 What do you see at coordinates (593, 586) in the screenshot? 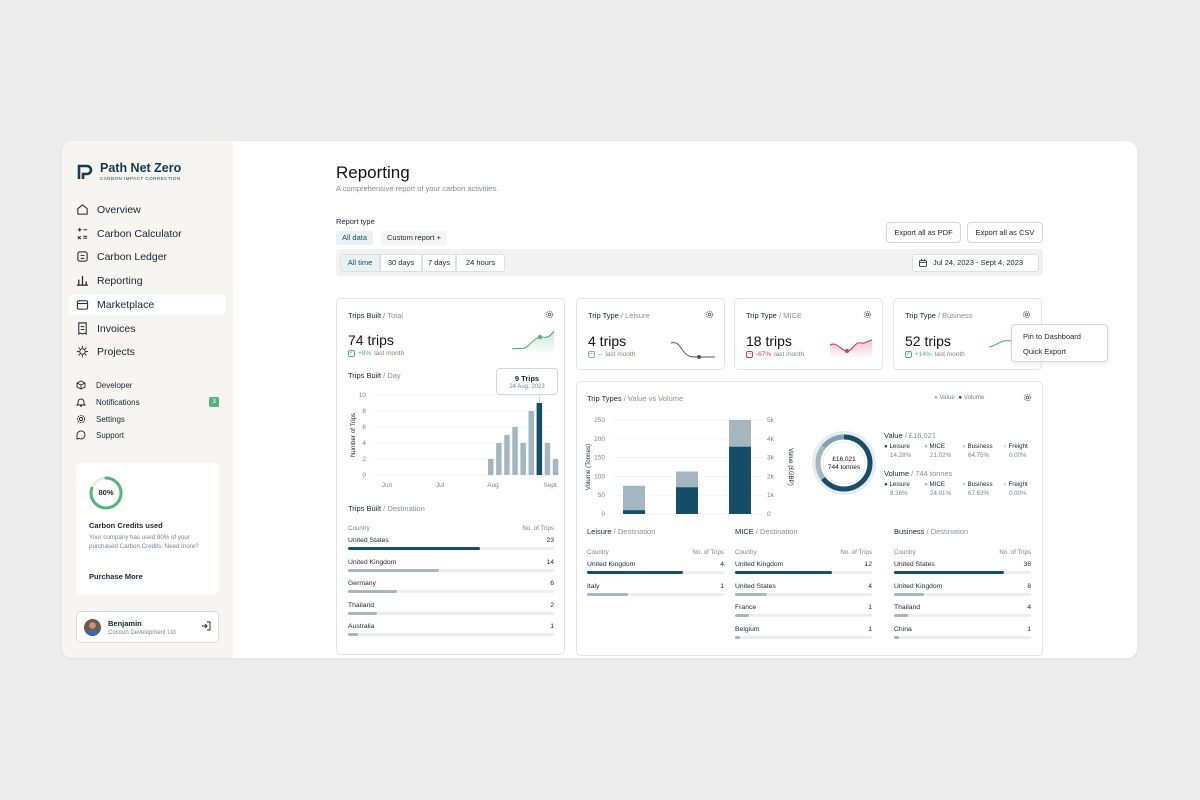
I see `row-country: Italy` at bounding box center [593, 586].